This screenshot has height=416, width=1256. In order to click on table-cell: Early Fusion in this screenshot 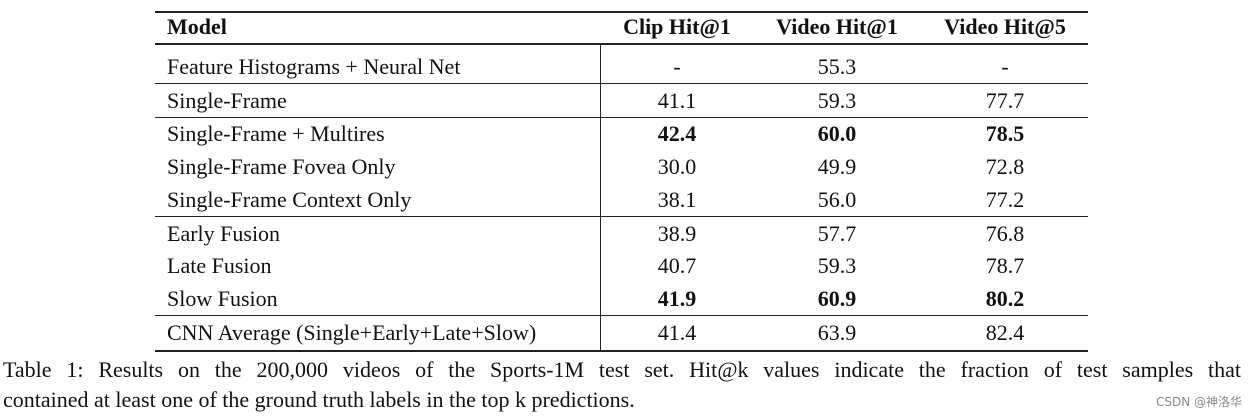, I will do `click(224, 233)`.